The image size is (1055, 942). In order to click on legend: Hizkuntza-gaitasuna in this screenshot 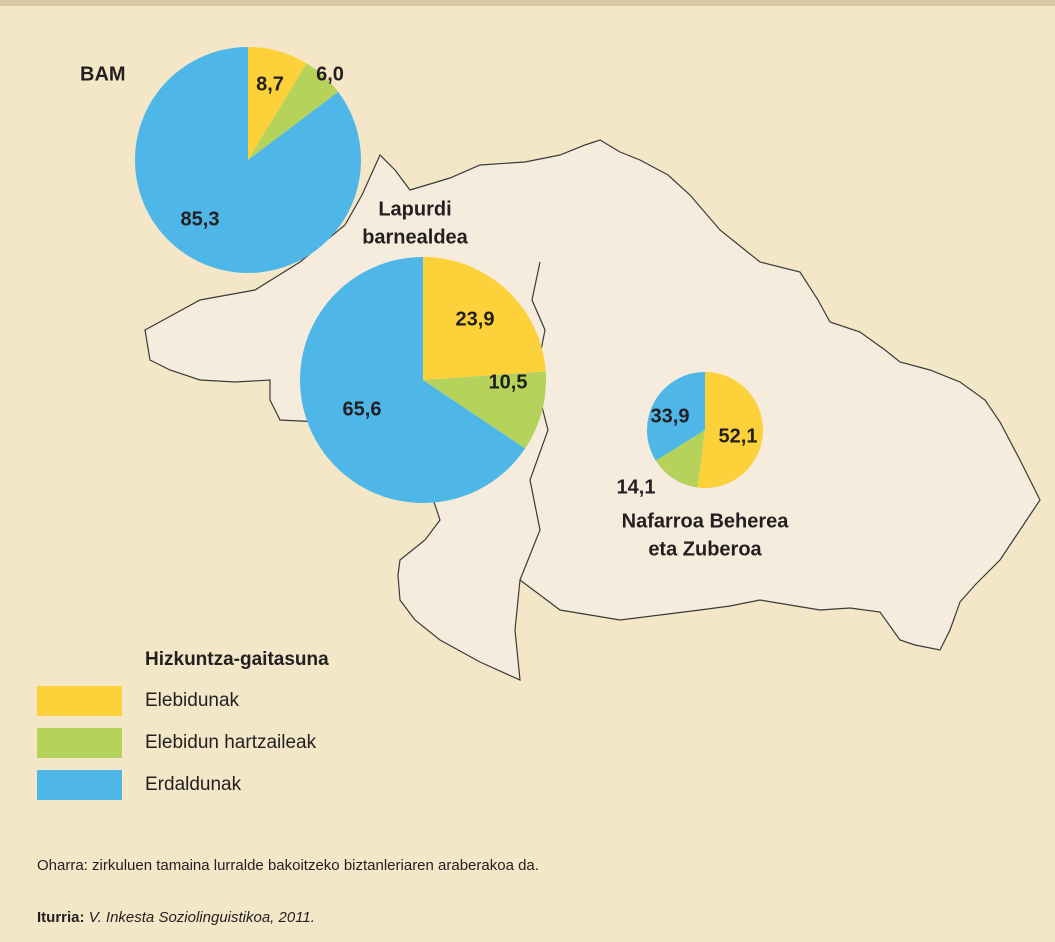, I will do `click(237, 659)`.